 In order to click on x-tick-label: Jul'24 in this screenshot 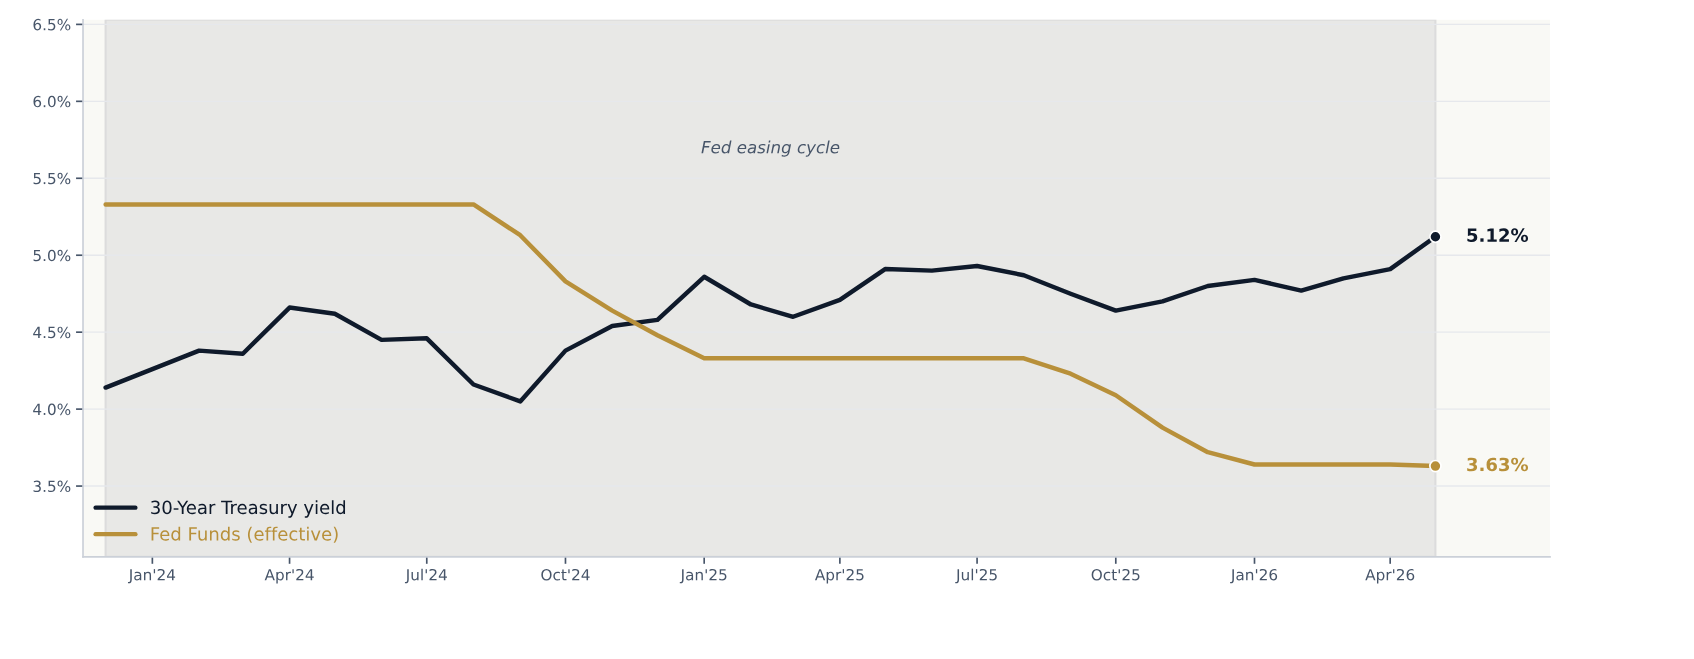, I will do `click(425, 576)`.